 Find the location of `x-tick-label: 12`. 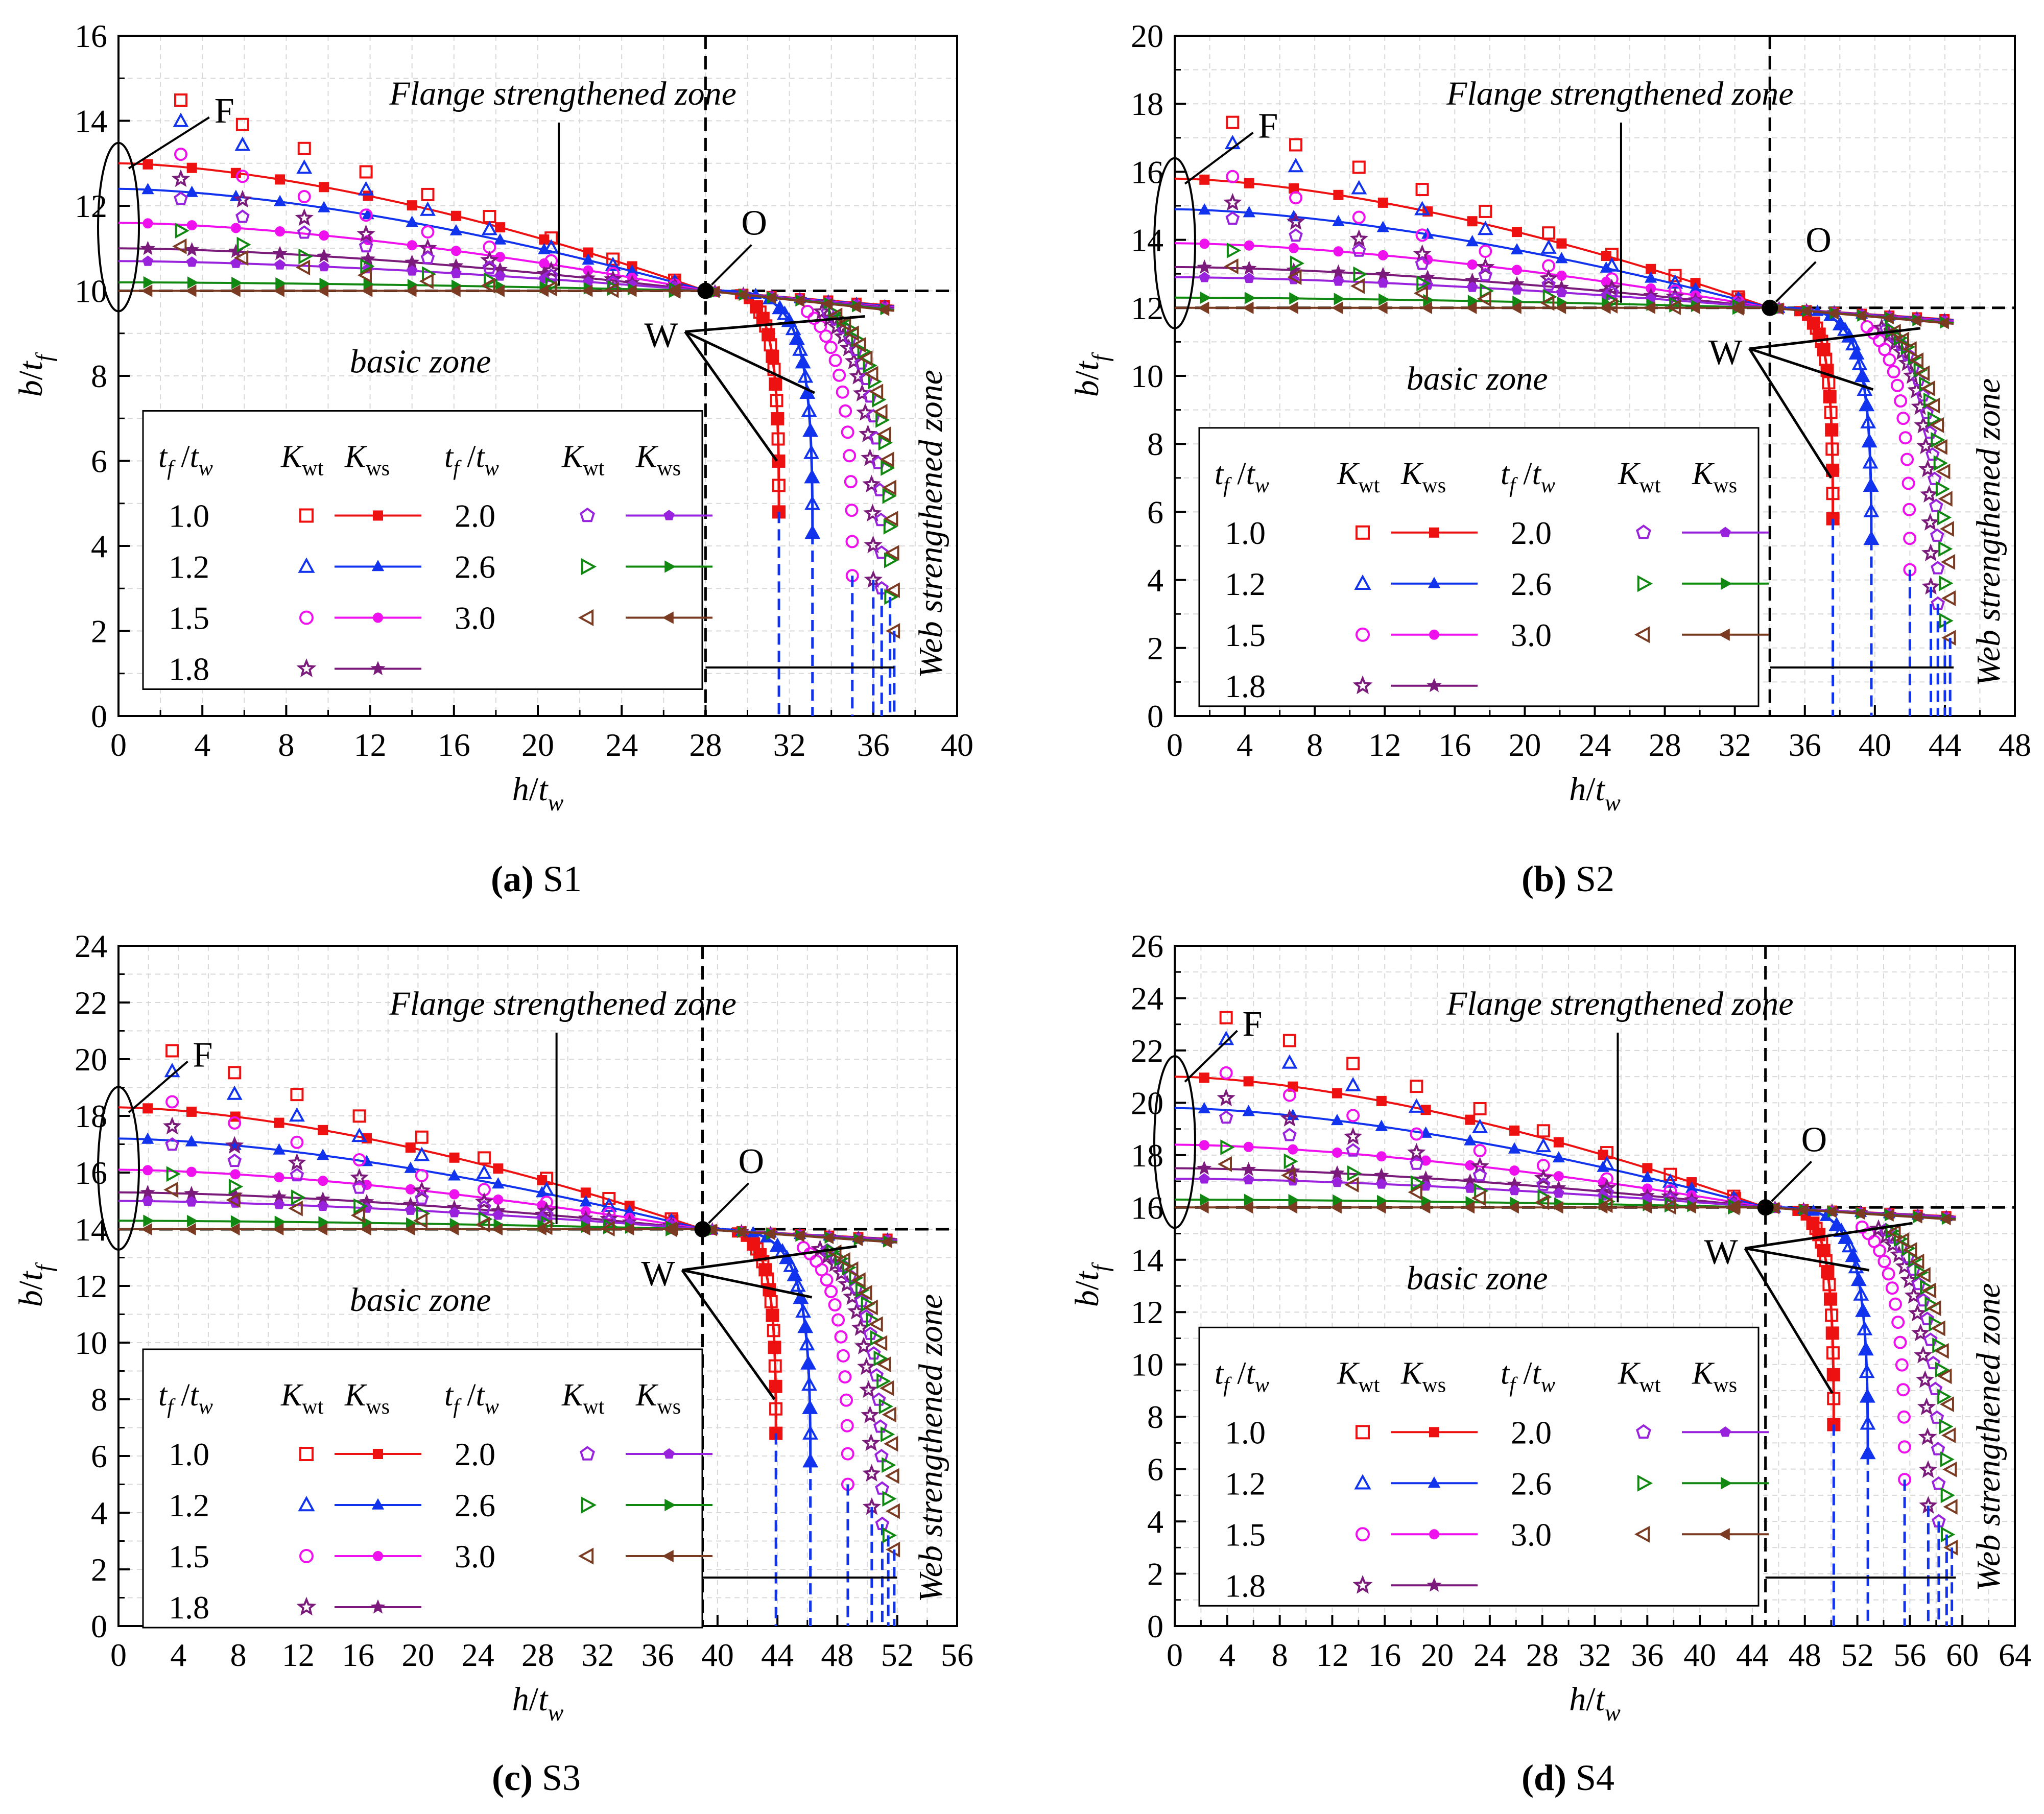

x-tick-label: 12 is located at coordinates (299, 1655).